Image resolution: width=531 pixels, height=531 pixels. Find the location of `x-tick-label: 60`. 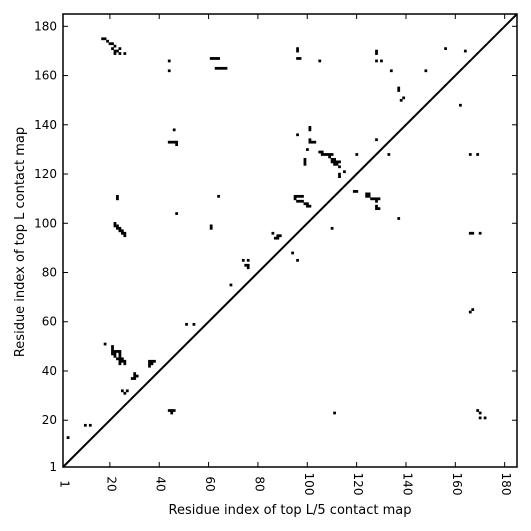

x-tick-label: 60 is located at coordinates (210, 483).